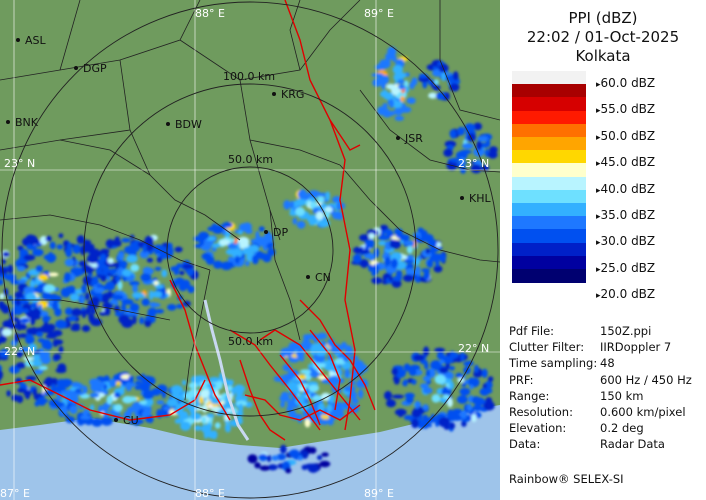  I want to click on legend-label-text: 40.0 dBZ, so click(628, 188).